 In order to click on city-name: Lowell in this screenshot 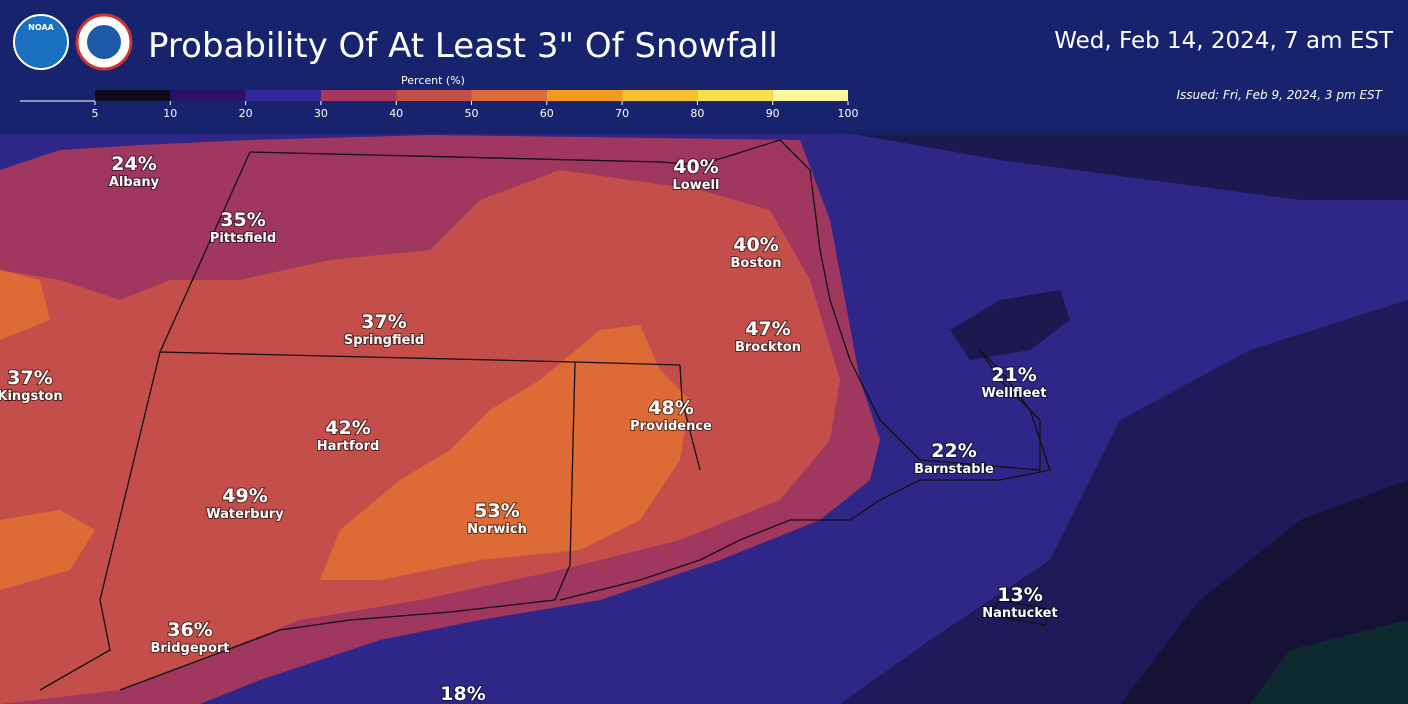, I will do `click(696, 185)`.